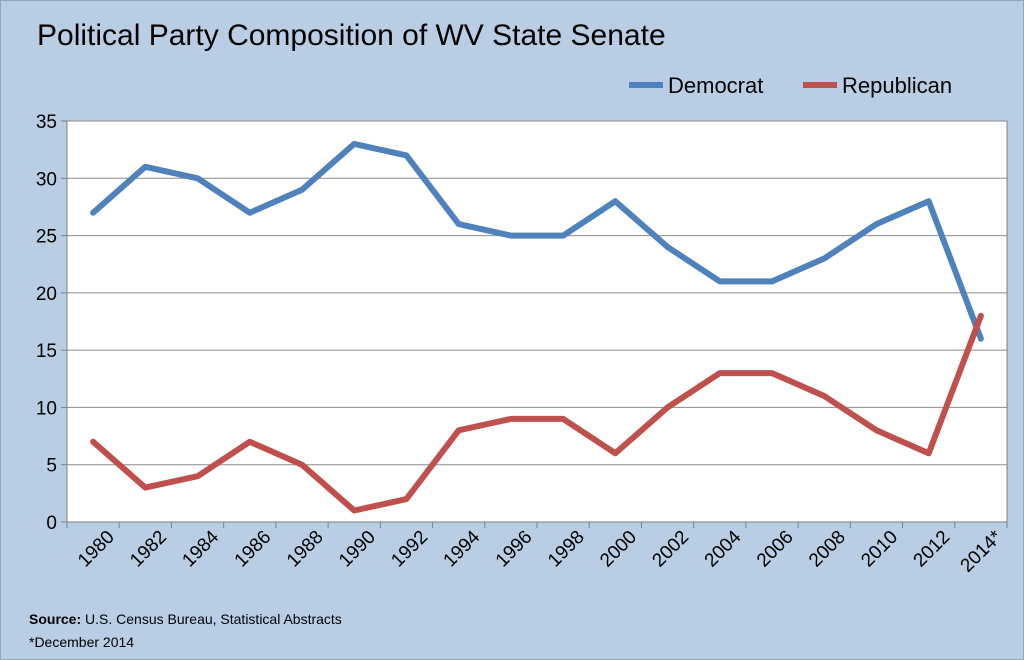 Image resolution: width=1024 pixels, height=660 pixels. Describe the element at coordinates (566, 549) in the screenshot. I see `x-tick-label: 1998` at that location.